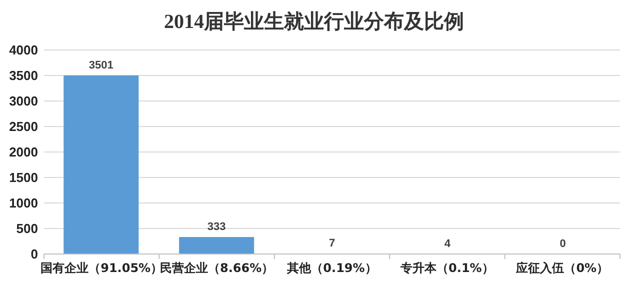  What do you see at coordinates (23, 76) in the screenshot?
I see `y-tick-label: 3500` at bounding box center [23, 76].